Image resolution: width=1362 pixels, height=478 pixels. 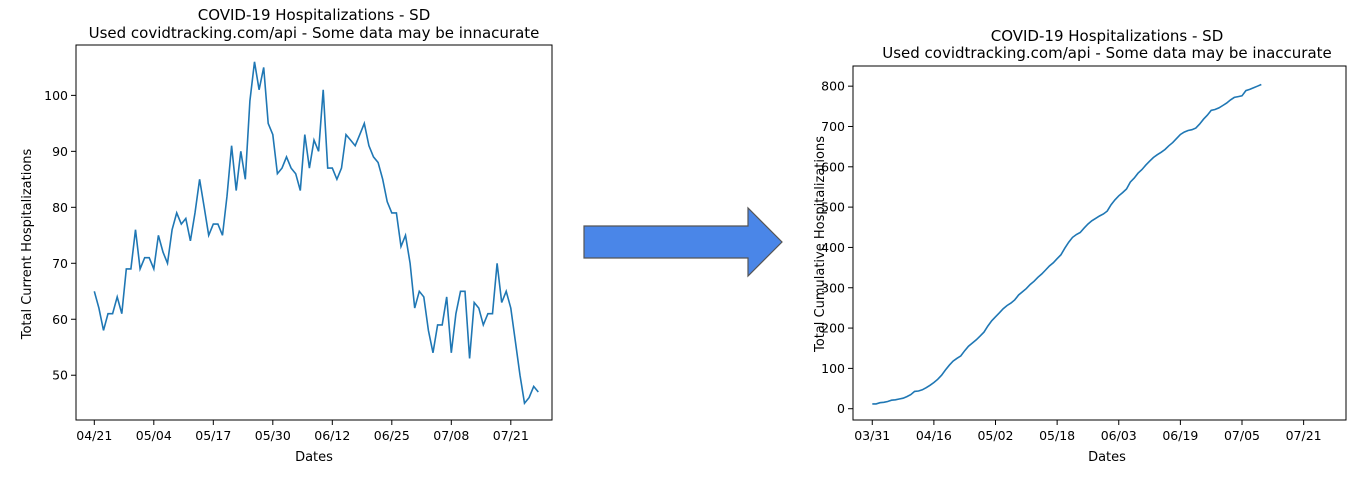 I want to click on y-tick-label: 0, so click(x=841, y=408).